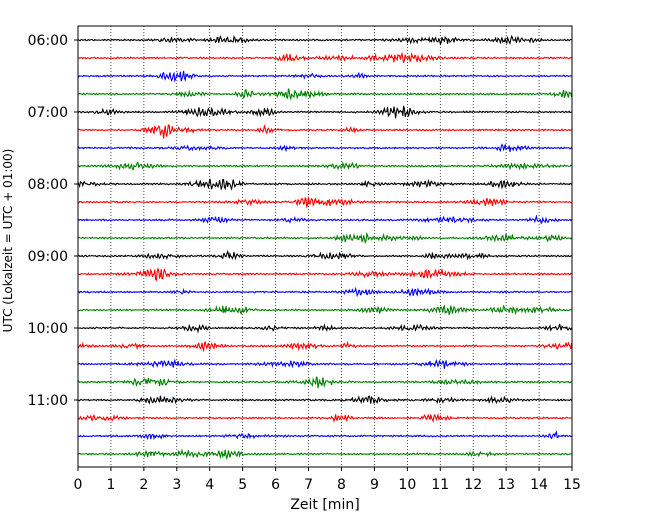 This screenshot has width=650, height=520. I want to click on x-tick-label: 9, so click(374, 485).